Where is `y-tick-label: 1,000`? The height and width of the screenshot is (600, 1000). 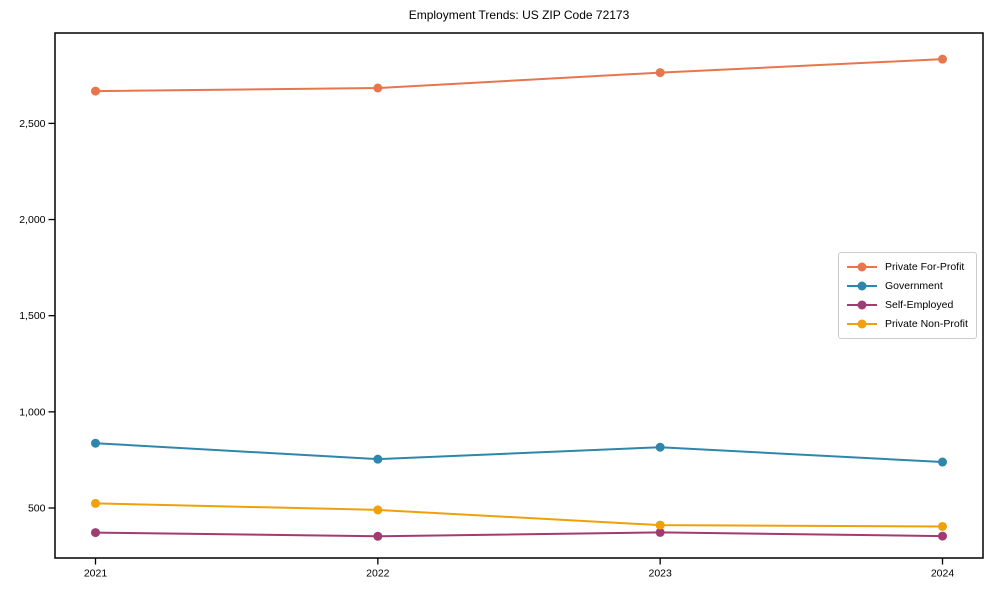 y-tick-label: 1,000 is located at coordinates (32, 412).